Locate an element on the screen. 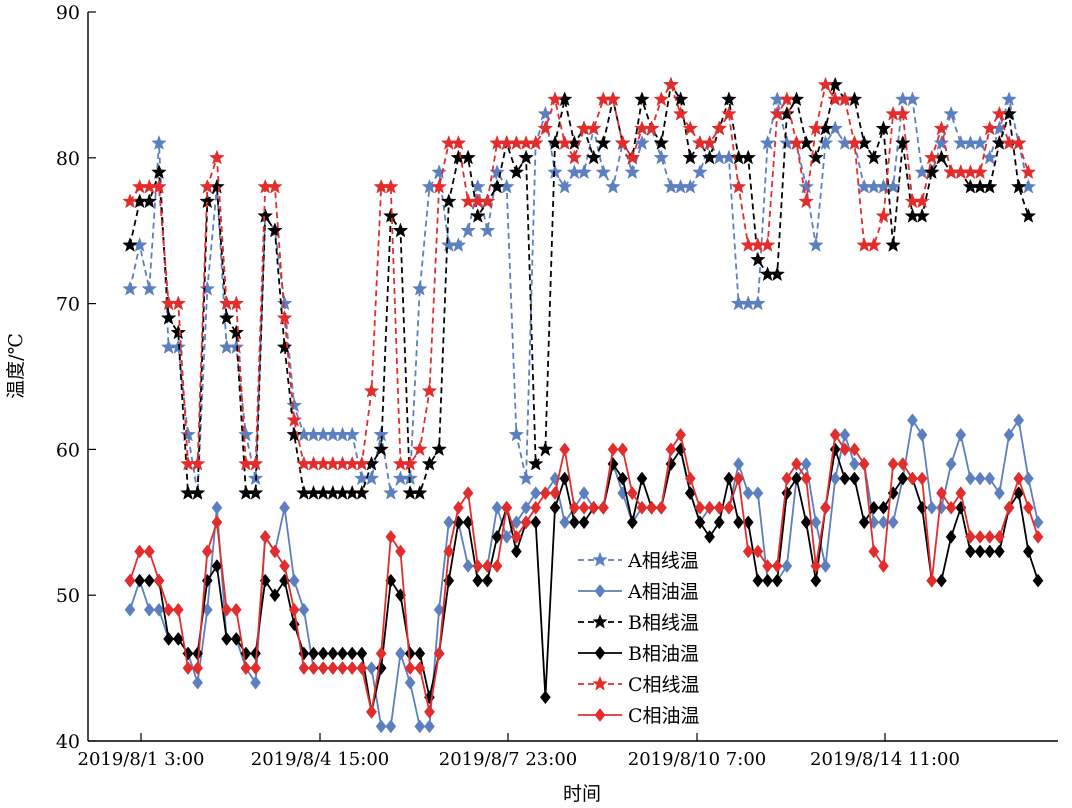 This screenshot has height=808, width=1072. legend-label: A相油温 is located at coordinates (663, 592).